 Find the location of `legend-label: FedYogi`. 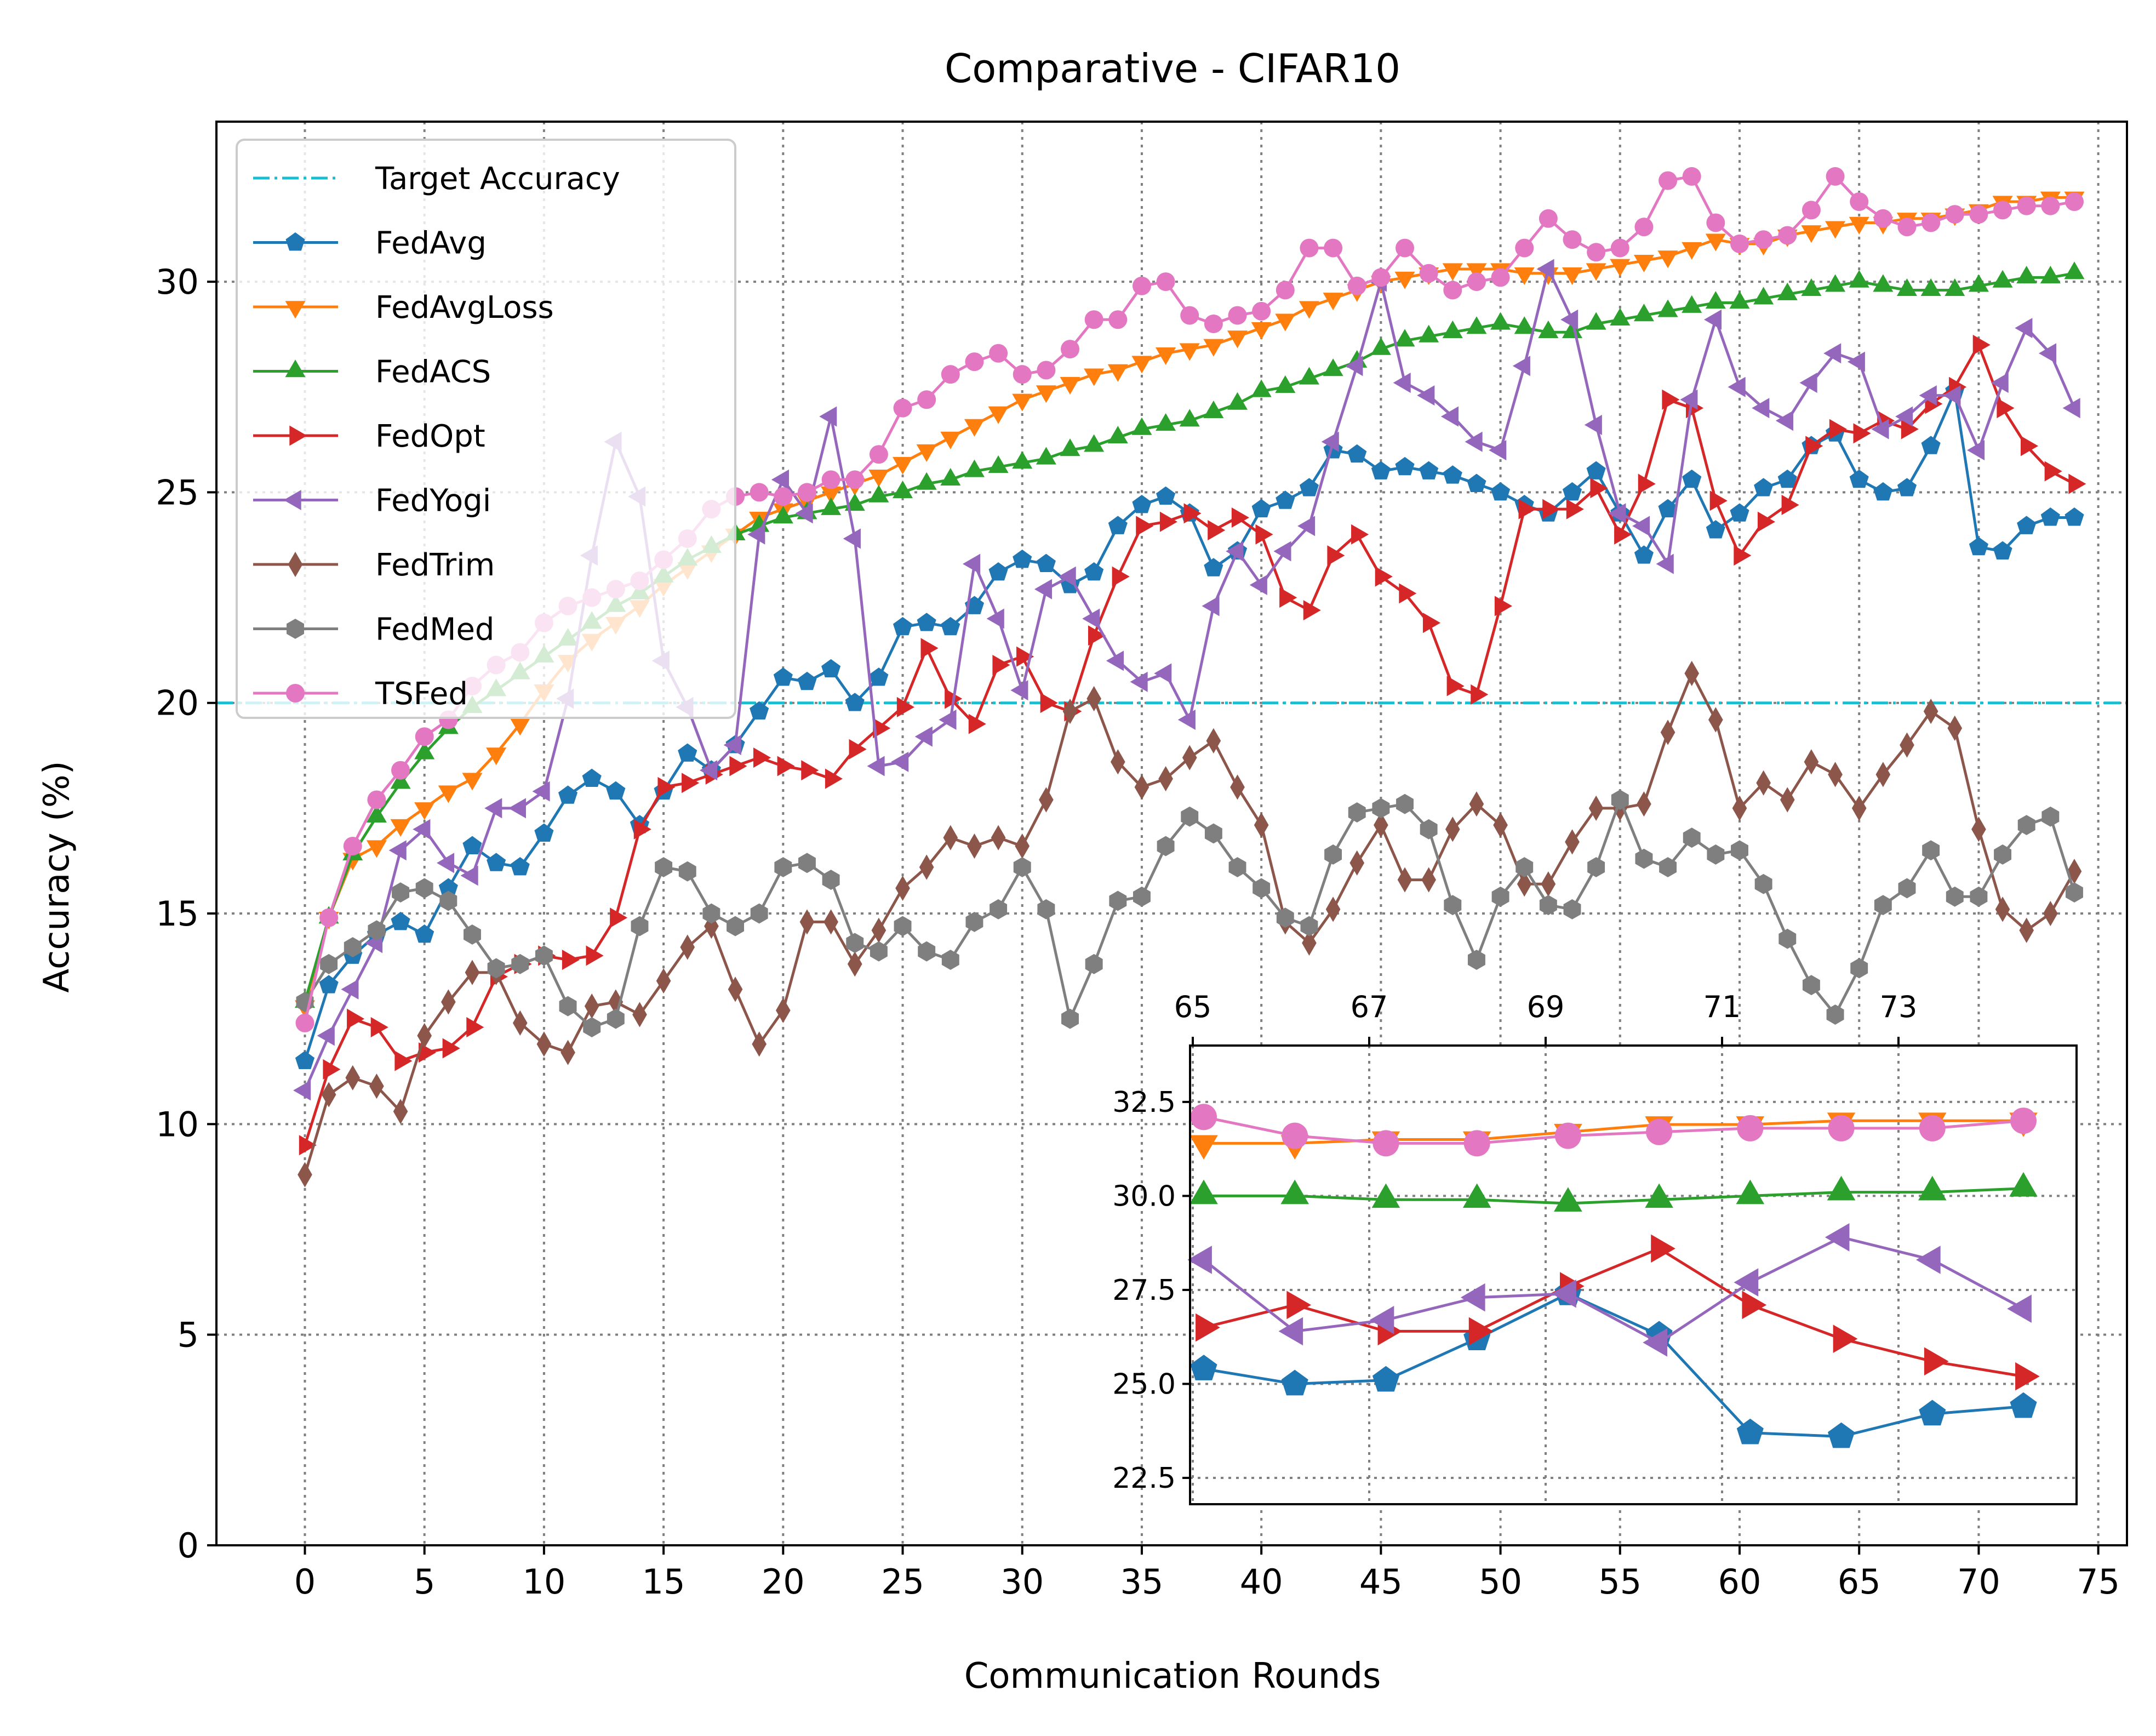

legend-label: FedYogi is located at coordinates (433, 501).